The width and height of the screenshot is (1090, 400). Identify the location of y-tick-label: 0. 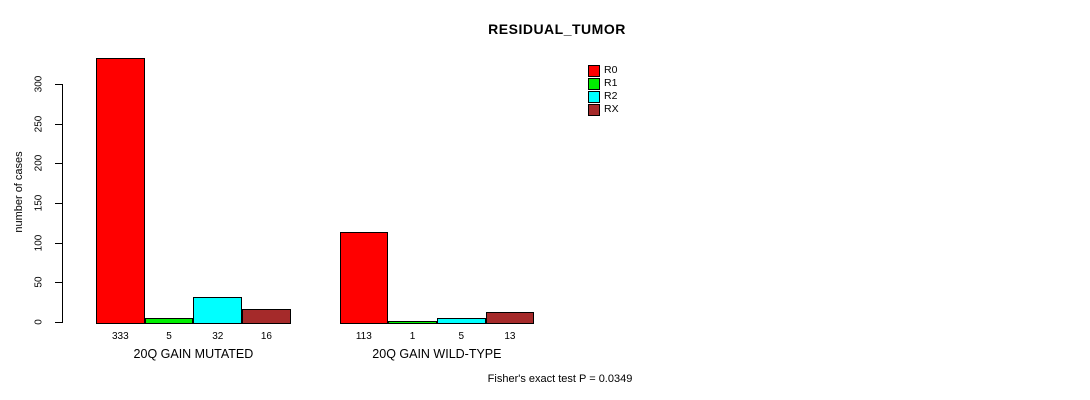
(39, 322).